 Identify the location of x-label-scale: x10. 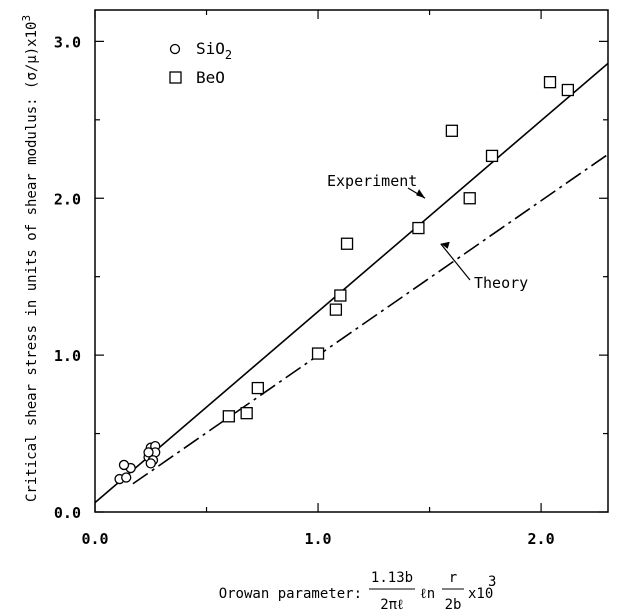
(480, 594).